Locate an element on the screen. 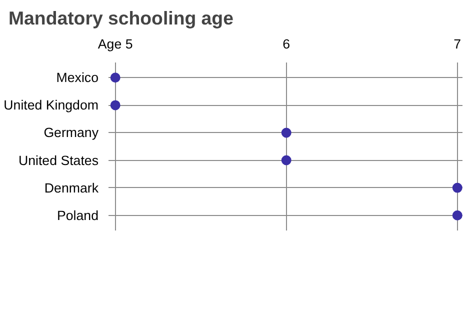 This screenshot has width=468, height=334. x-tick-label: 7 is located at coordinates (458, 44).